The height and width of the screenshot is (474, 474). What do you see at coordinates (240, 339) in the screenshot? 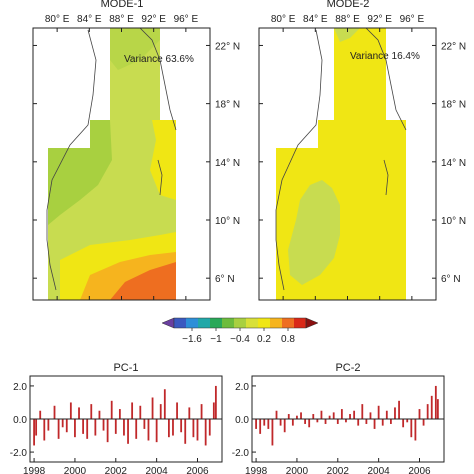
I see `colorbar-tick-label: −0.4` at bounding box center [240, 339].